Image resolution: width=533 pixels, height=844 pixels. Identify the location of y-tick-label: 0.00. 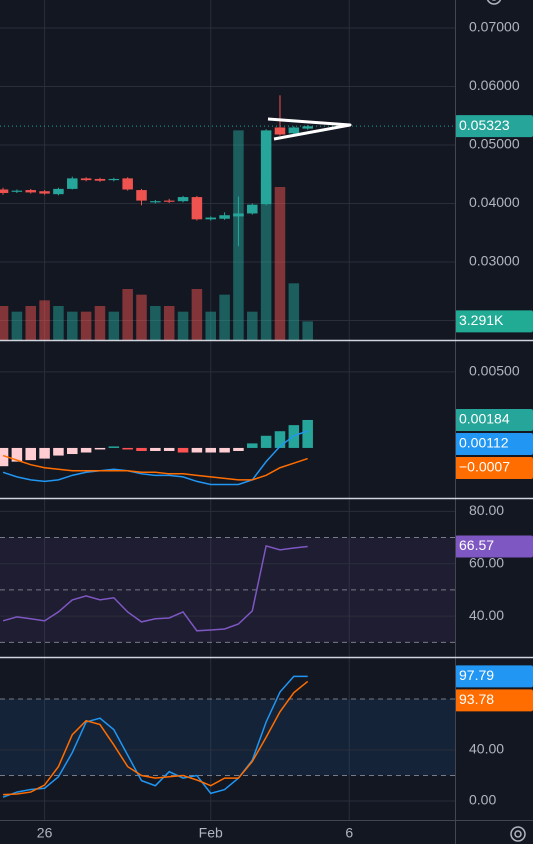
(482, 800).